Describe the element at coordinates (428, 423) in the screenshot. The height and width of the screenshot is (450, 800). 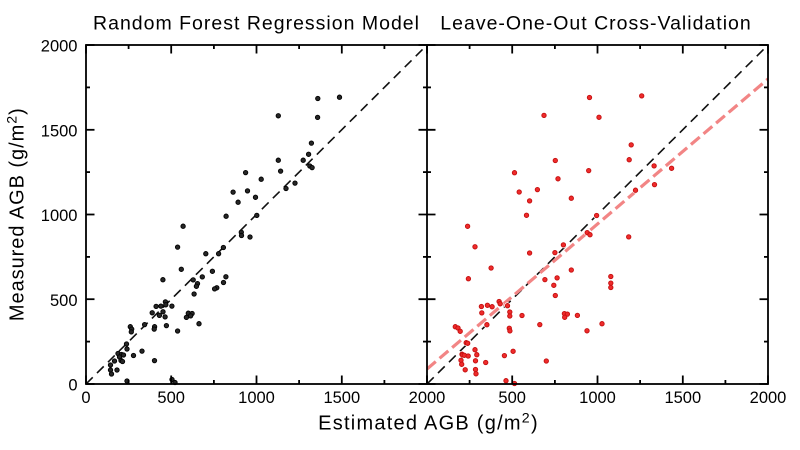
I see `svg-text: Estimated AGB (g/m2)` at that location.